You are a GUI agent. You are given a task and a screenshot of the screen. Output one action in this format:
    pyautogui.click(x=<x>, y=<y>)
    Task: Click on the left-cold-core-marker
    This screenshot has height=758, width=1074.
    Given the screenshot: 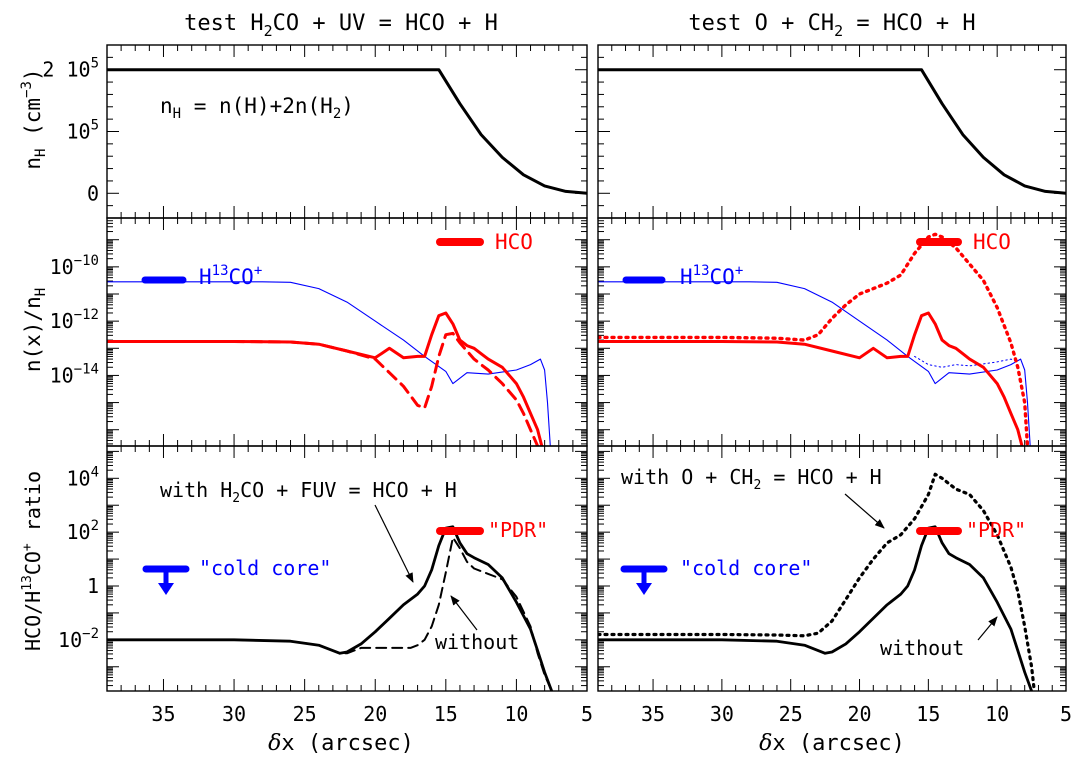 What is the action you would take?
    pyautogui.click(x=166, y=580)
    